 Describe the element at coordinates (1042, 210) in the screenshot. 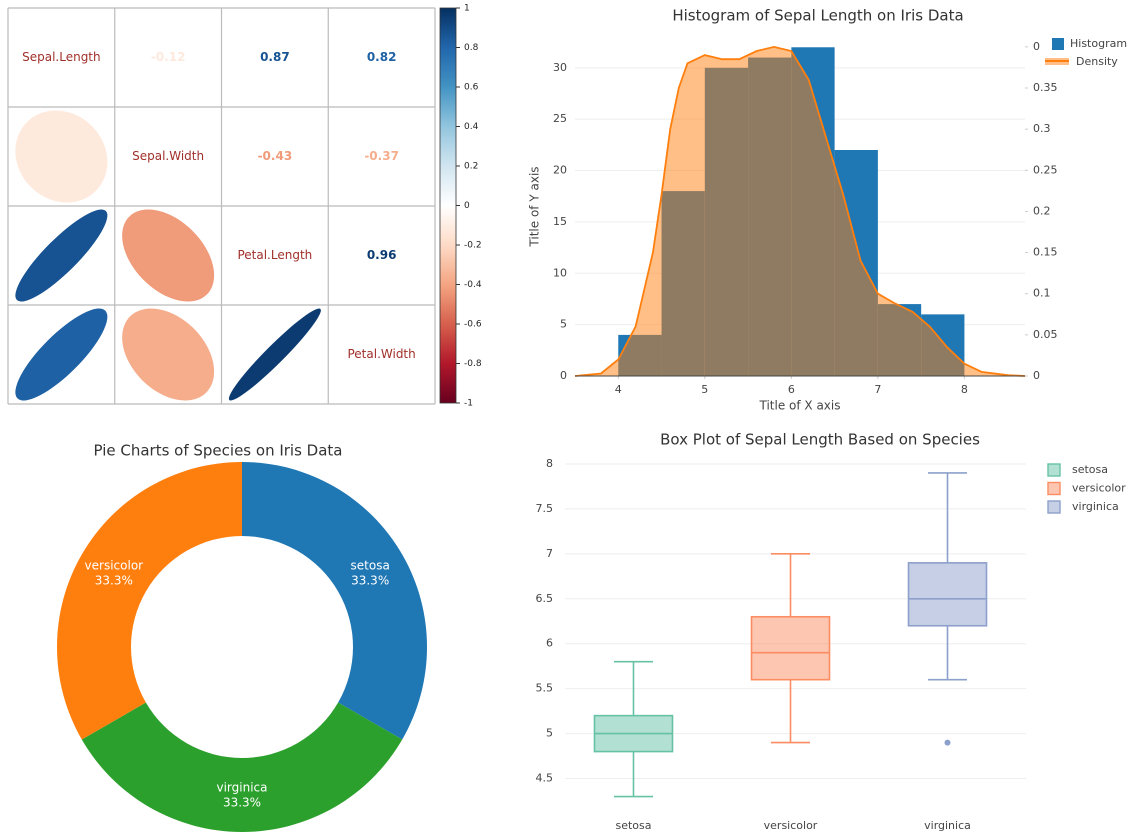

I see `y2-tick-label: 0.2` at that location.